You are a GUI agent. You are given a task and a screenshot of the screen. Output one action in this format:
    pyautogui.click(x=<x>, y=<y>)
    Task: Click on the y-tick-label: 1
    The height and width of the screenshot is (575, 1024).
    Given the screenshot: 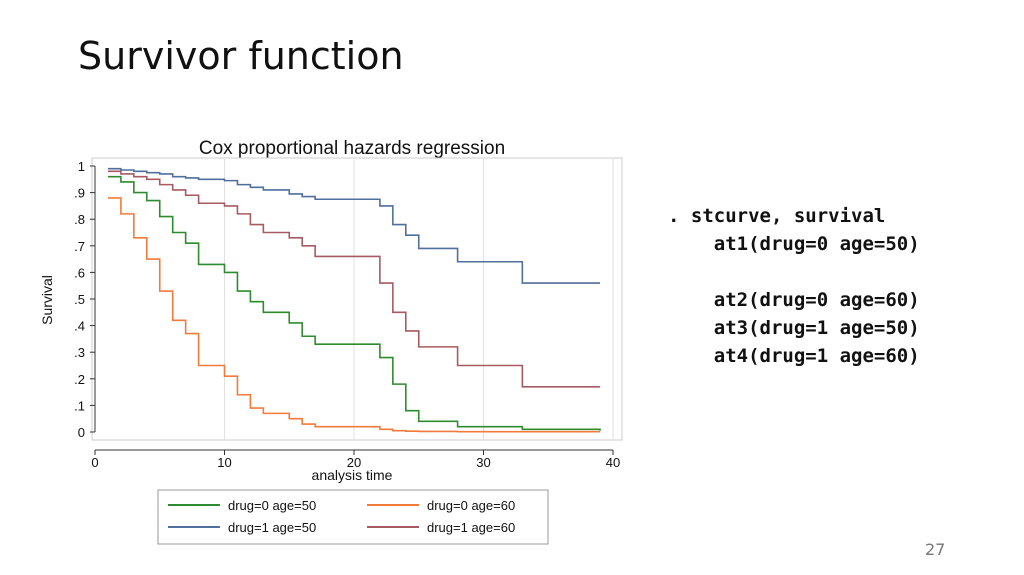 What is the action you would take?
    pyautogui.click(x=81, y=166)
    